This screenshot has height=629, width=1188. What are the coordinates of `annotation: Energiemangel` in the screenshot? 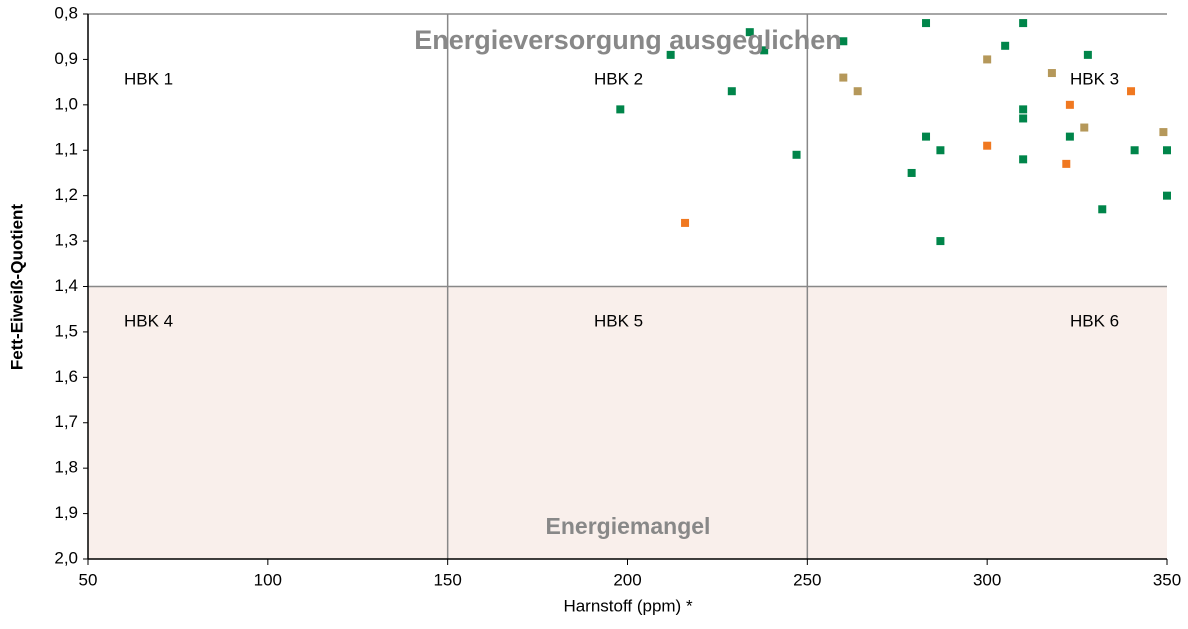 It's located at (628, 526).